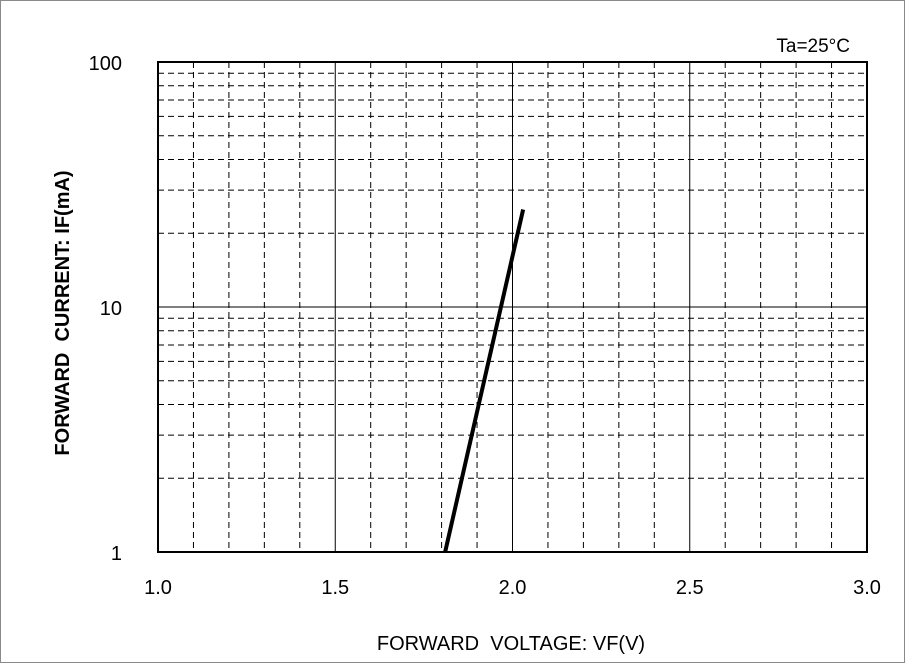 The image size is (905, 663). I want to click on y-tick-label: 10, so click(111, 309).